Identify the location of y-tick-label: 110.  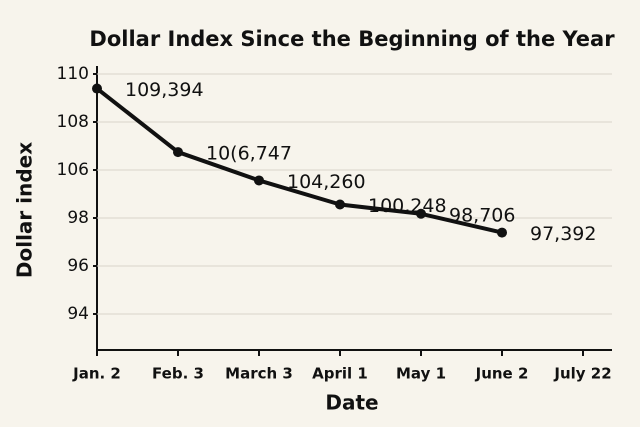
(73, 74).